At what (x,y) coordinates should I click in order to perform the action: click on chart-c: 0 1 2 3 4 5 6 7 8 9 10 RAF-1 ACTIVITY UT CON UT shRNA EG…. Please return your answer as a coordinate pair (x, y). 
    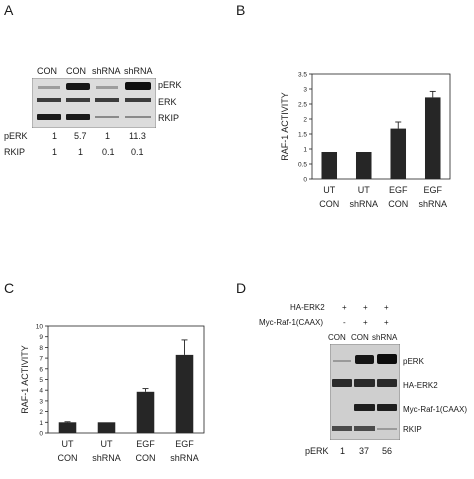
    Looking at the image, I should click on (112, 393).